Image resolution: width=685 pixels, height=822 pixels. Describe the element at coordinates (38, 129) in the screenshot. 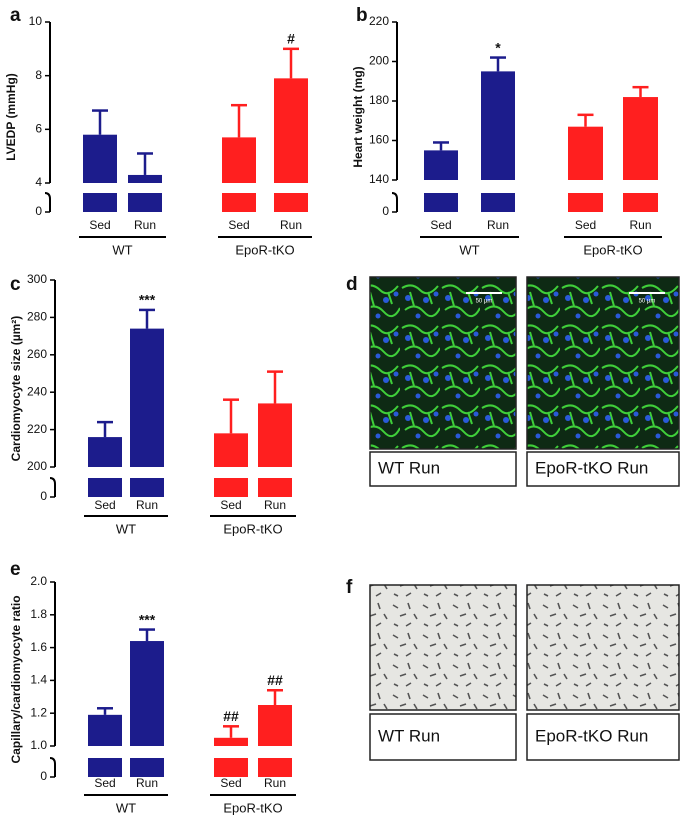

I see `y-tick-label: 6` at that location.